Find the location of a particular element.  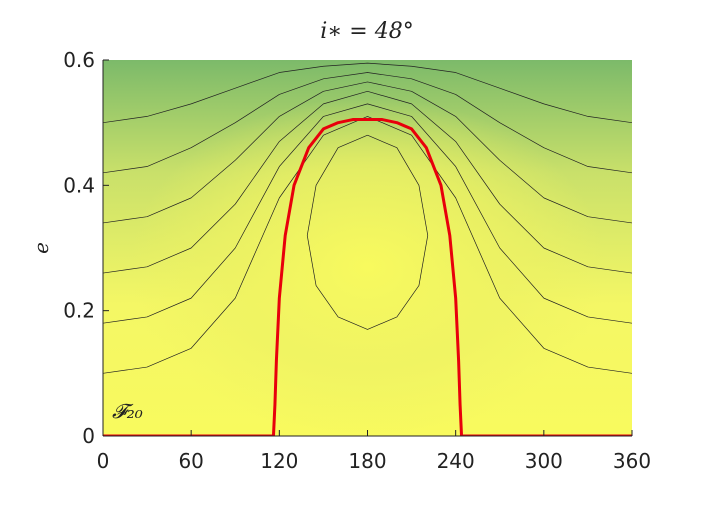

x-tick-label: 0 is located at coordinates (103, 461).